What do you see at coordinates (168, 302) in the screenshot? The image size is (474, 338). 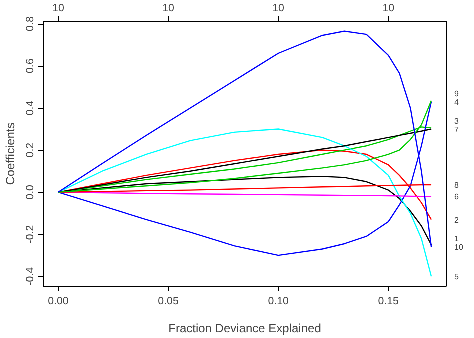 I see `x-tick-label: 0.05` at bounding box center [168, 302].